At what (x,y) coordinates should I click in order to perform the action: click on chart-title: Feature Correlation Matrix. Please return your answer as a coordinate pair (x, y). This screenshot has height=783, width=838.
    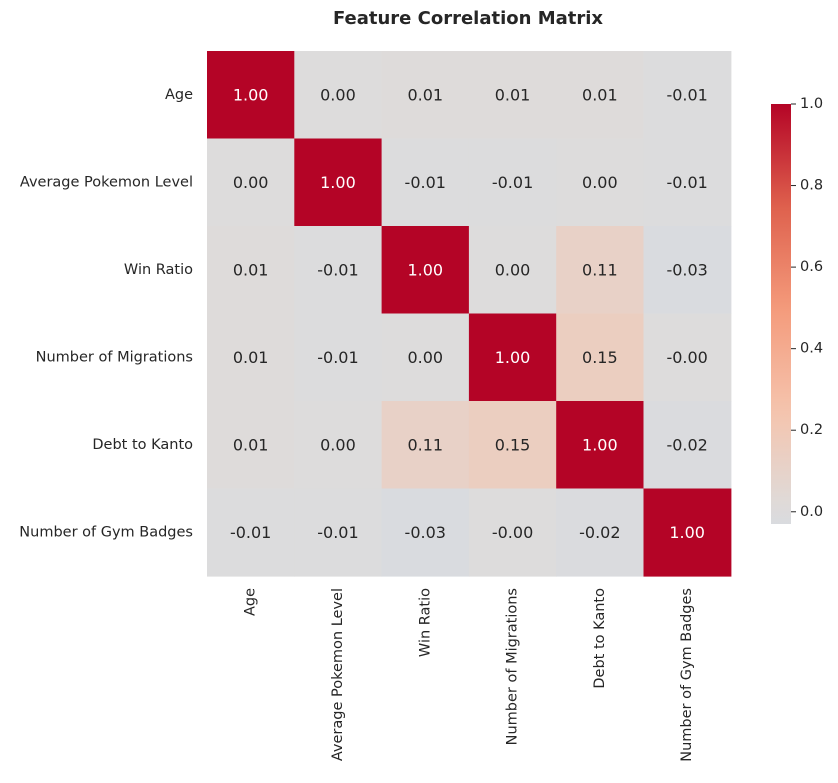
    Looking at the image, I should click on (468, 18).